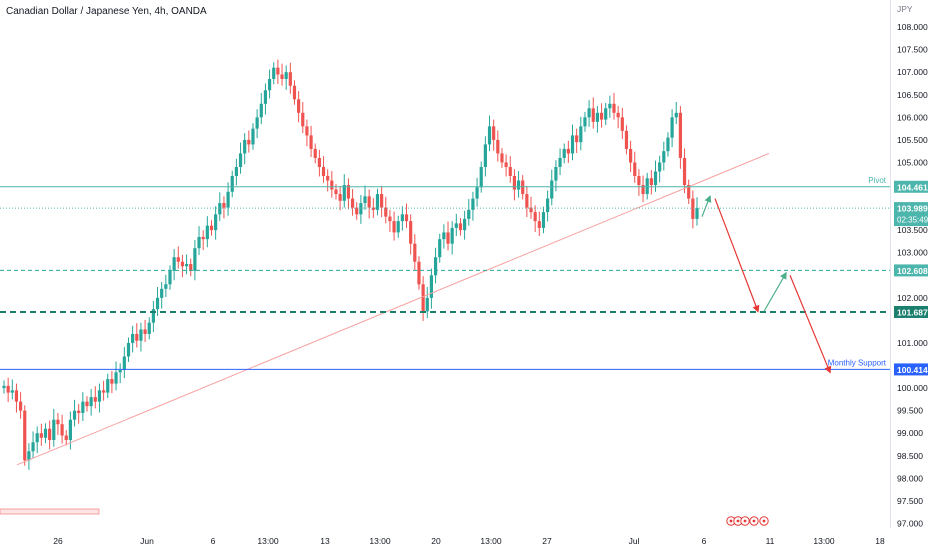  I want to click on y-tick-label: 106.000, so click(912, 117).